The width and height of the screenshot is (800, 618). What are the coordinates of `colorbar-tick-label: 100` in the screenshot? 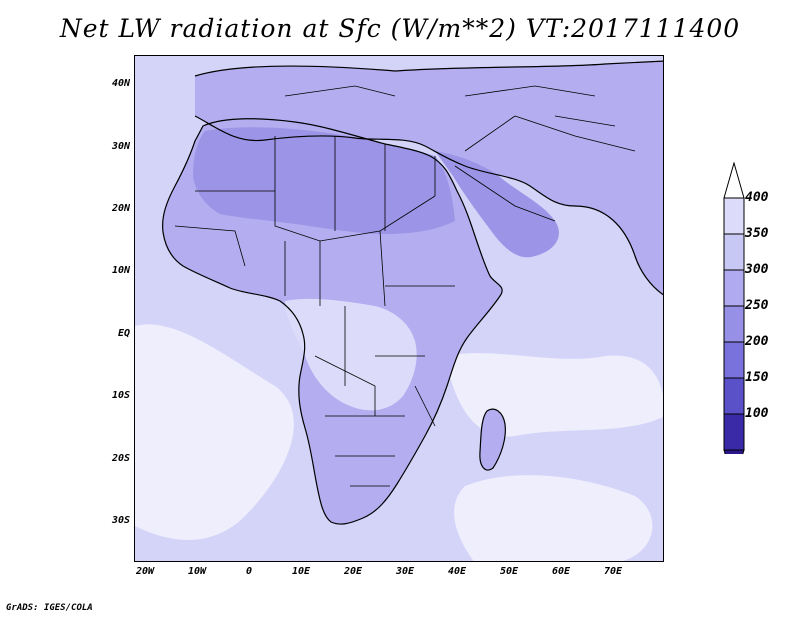 It's located at (757, 413).